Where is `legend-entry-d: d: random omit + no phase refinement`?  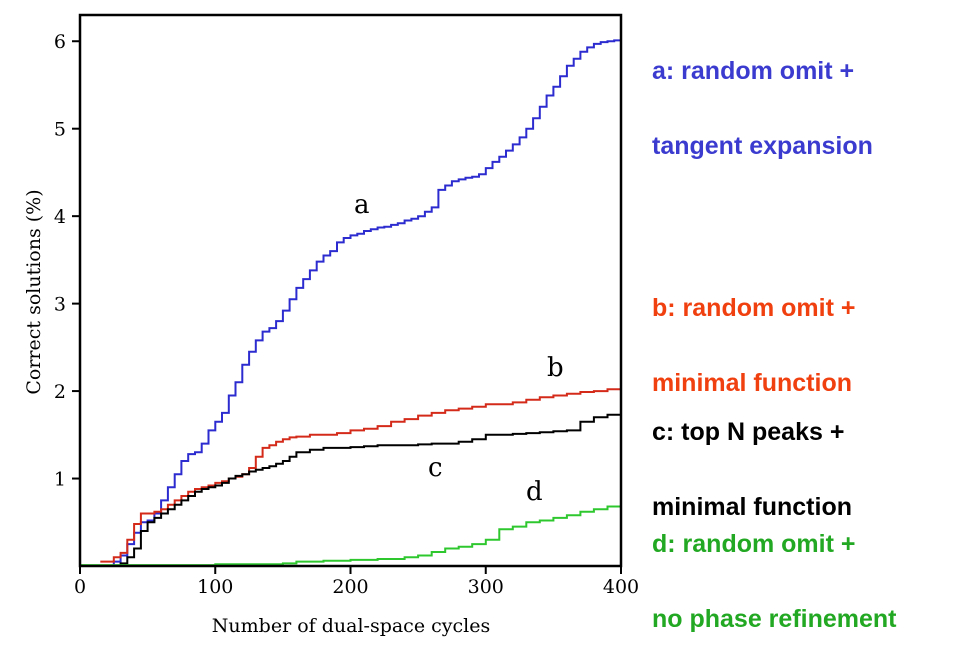 legend-entry-d: d: random omit + no phase refinement is located at coordinates (774, 569).